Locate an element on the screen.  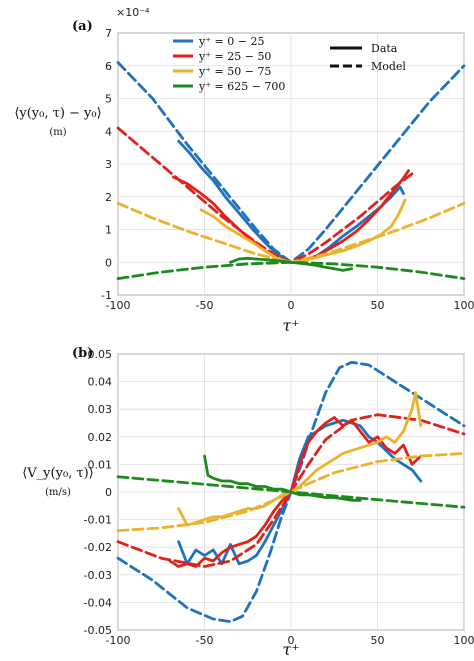
panel-a-exponent: ×10⁻⁴ is located at coordinates (133, 12).